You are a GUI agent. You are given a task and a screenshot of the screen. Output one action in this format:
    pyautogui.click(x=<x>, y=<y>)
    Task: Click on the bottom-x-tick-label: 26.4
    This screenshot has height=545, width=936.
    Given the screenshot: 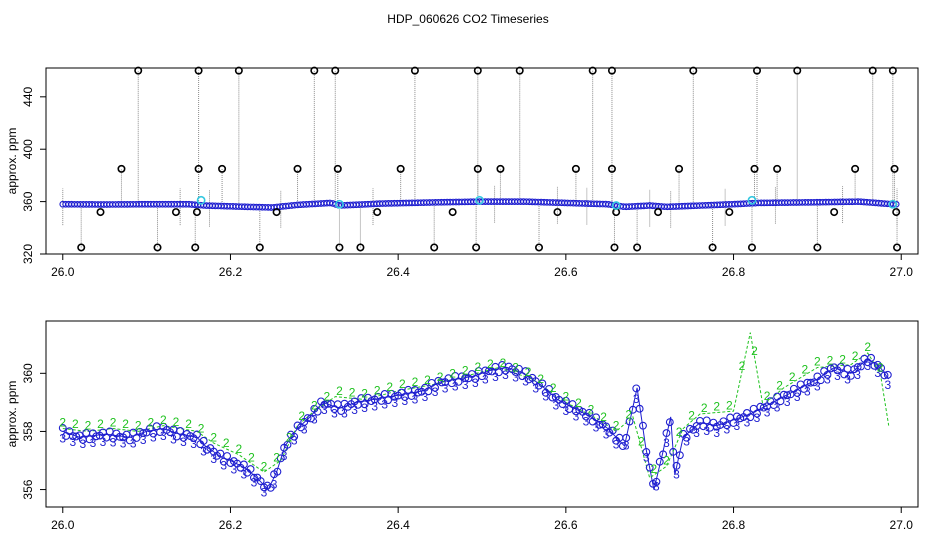 What is the action you would take?
    pyautogui.click(x=398, y=525)
    